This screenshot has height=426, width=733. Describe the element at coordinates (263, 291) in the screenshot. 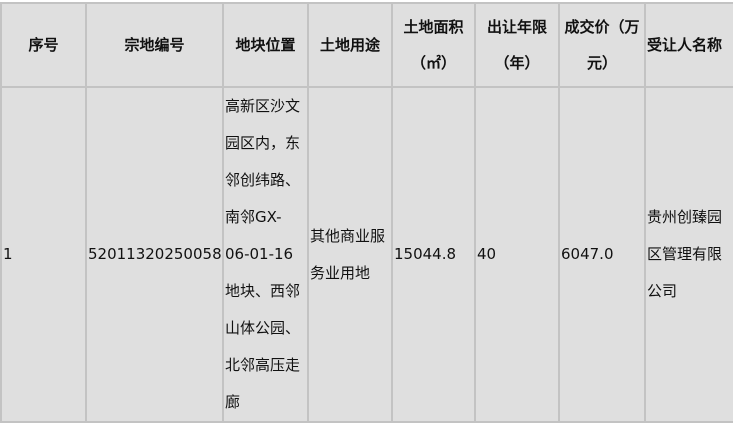

I see `location-line: 地块、西邻` at that location.